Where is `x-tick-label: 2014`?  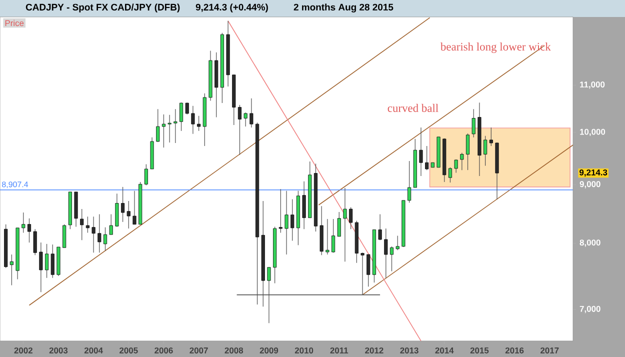
x-tick-label: 2014 is located at coordinates (444, 350).